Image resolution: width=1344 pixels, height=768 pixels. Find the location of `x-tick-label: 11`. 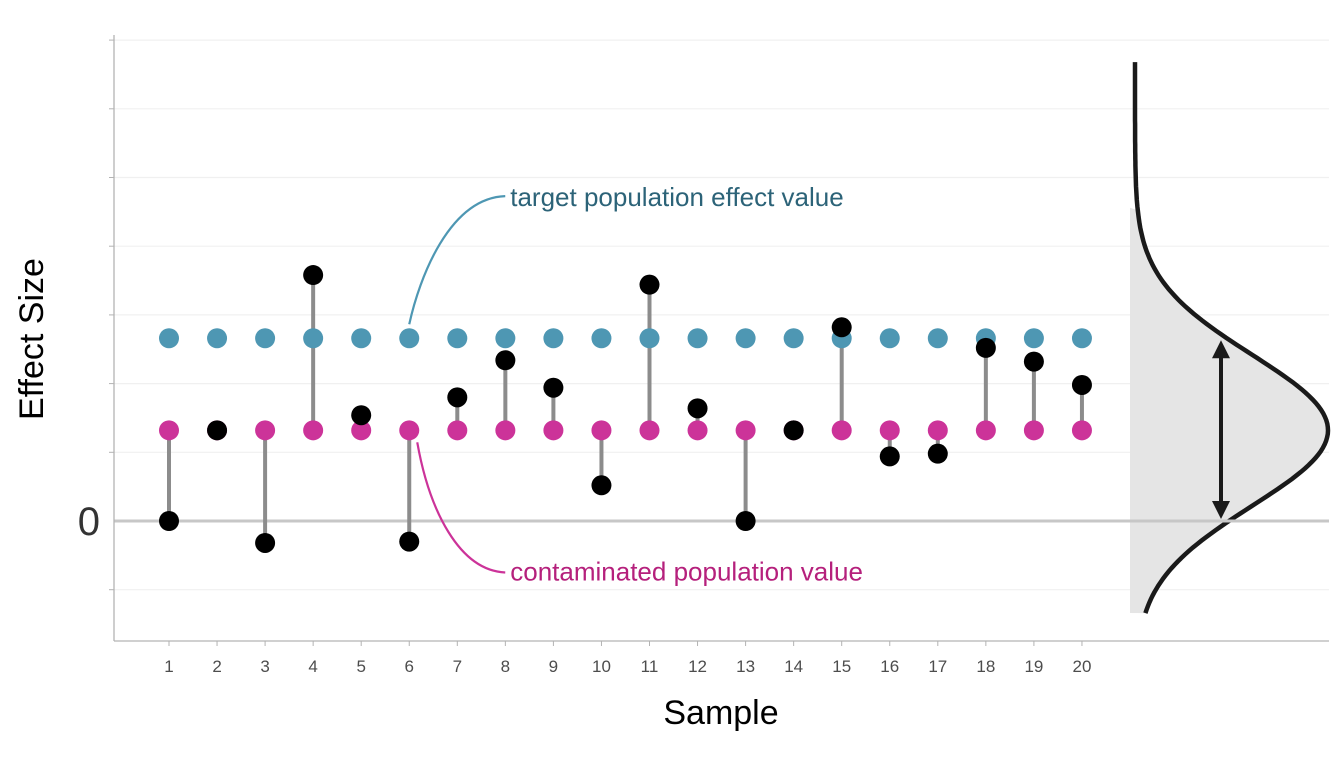

x-tick-label: 11 is located at coordinates (650, 666).